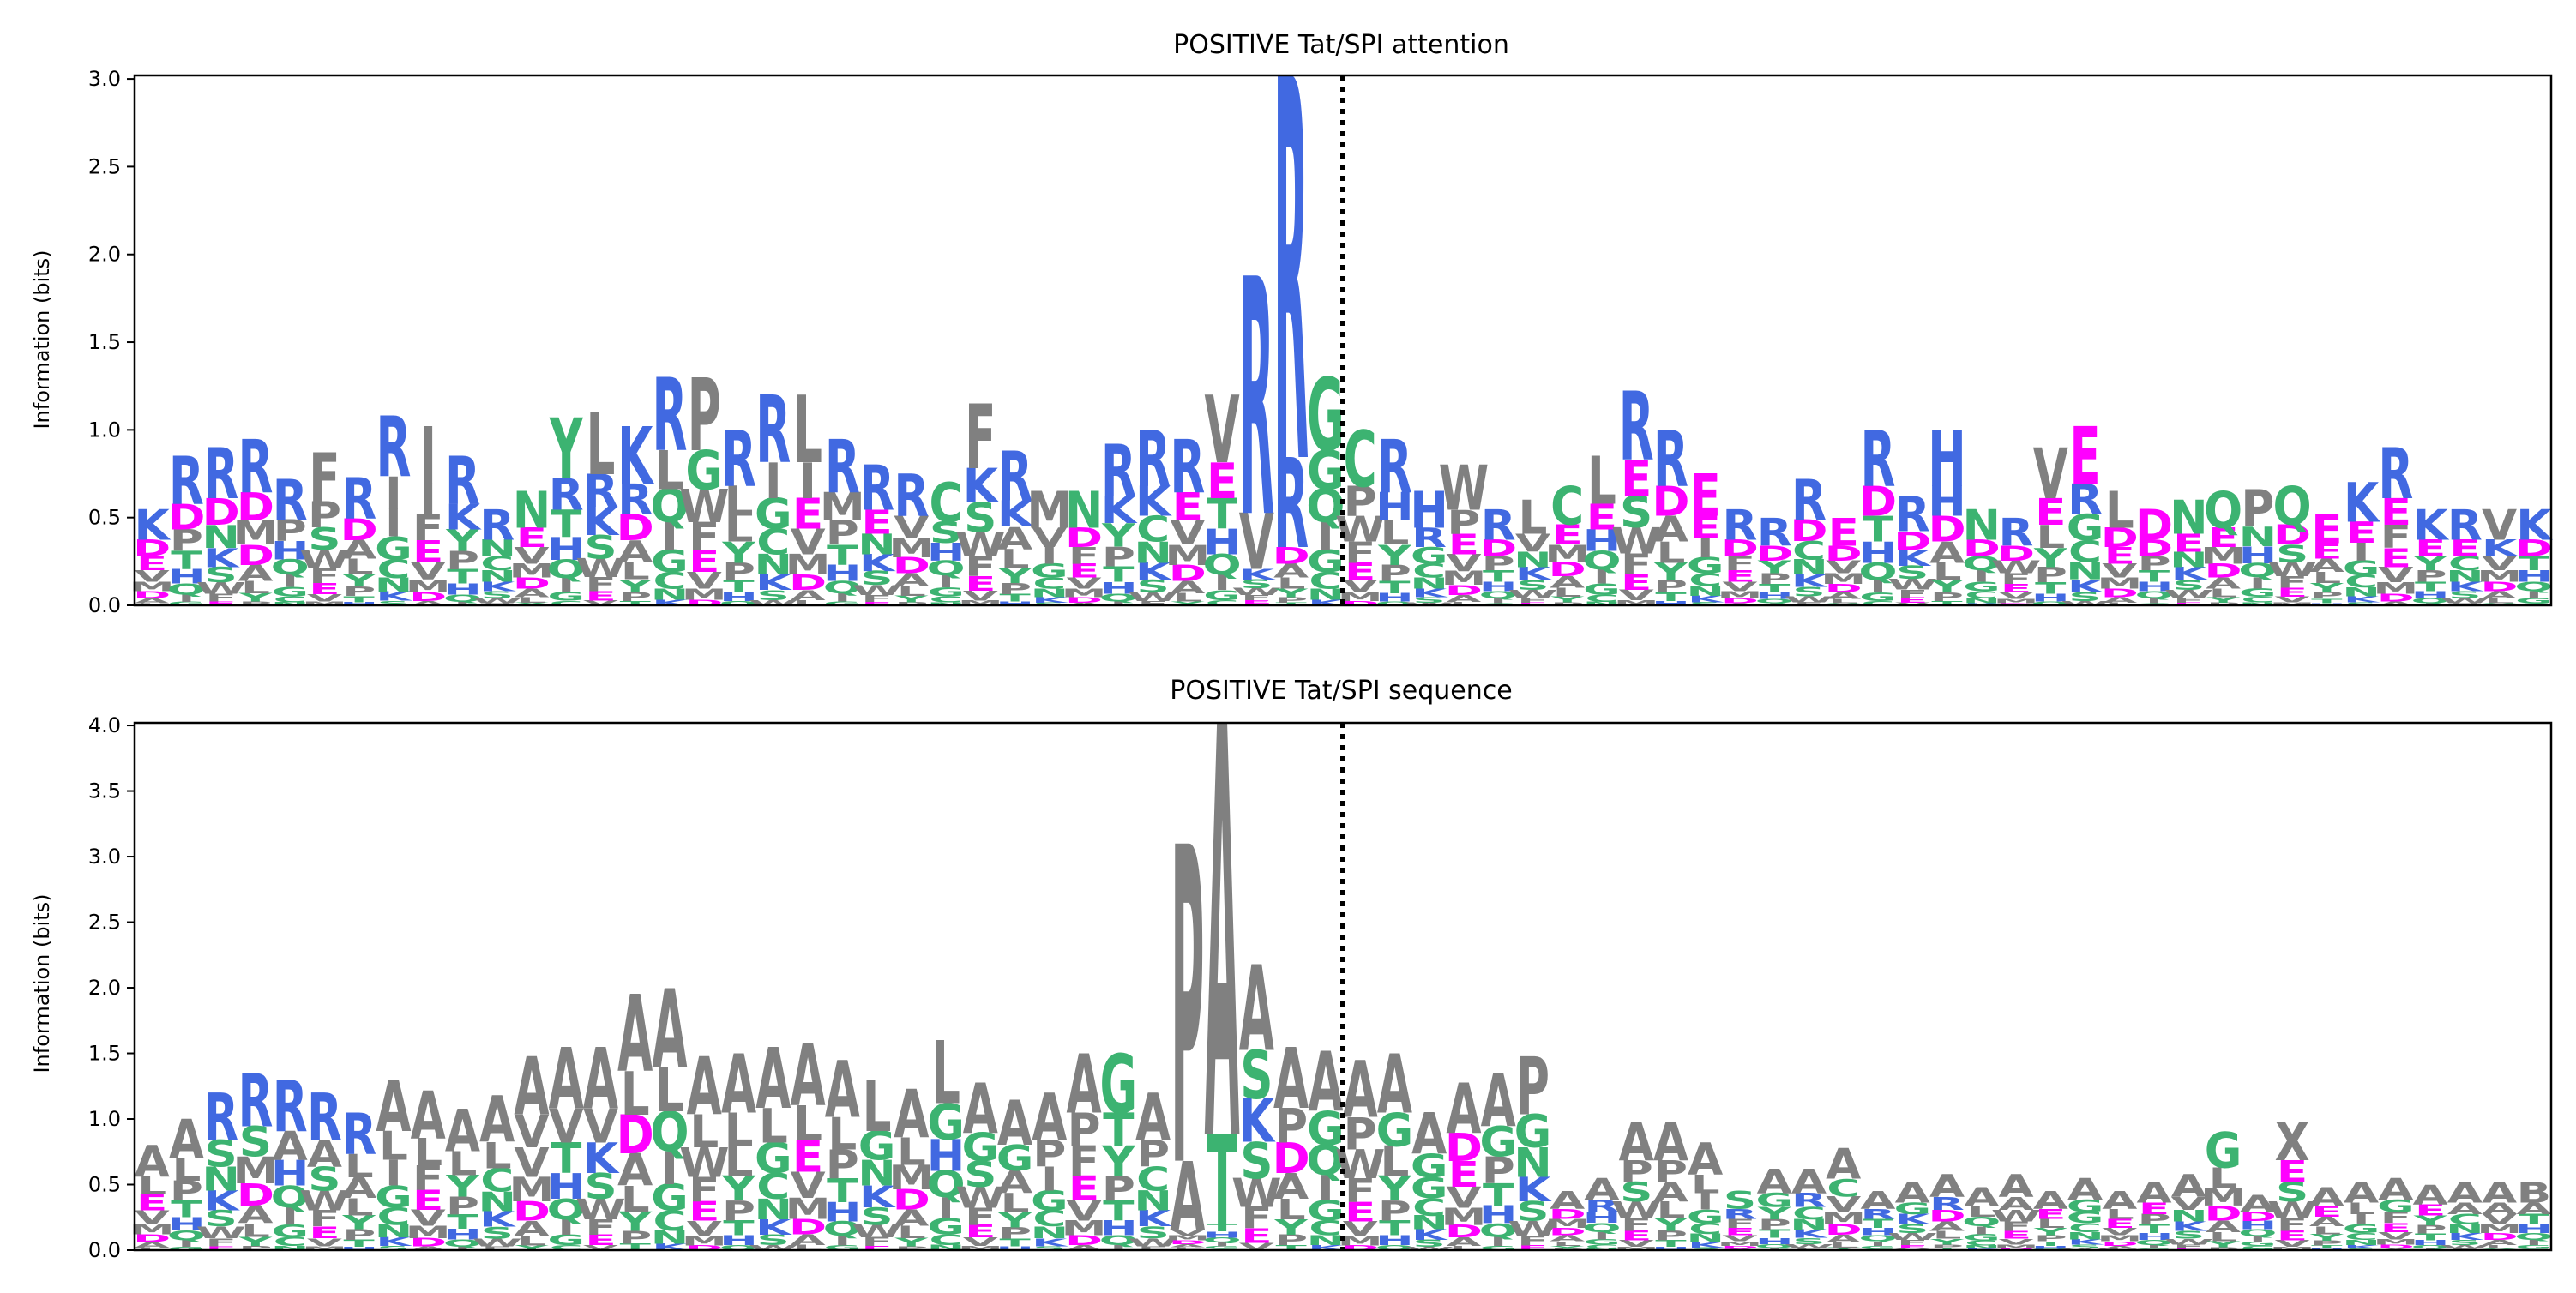  Describe the element at coordinates (1153, 1242) in the screenshot. I see `logo-letter: W` at that location.